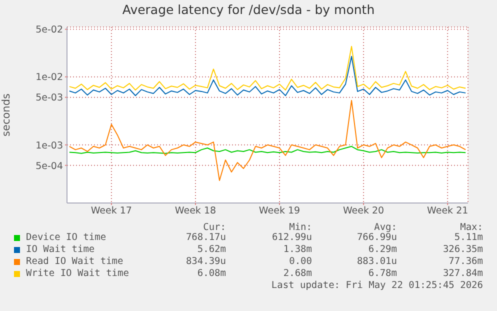 The image size is (497, 311). I want to click on legend-label: Device IO time, so click(66, 237).